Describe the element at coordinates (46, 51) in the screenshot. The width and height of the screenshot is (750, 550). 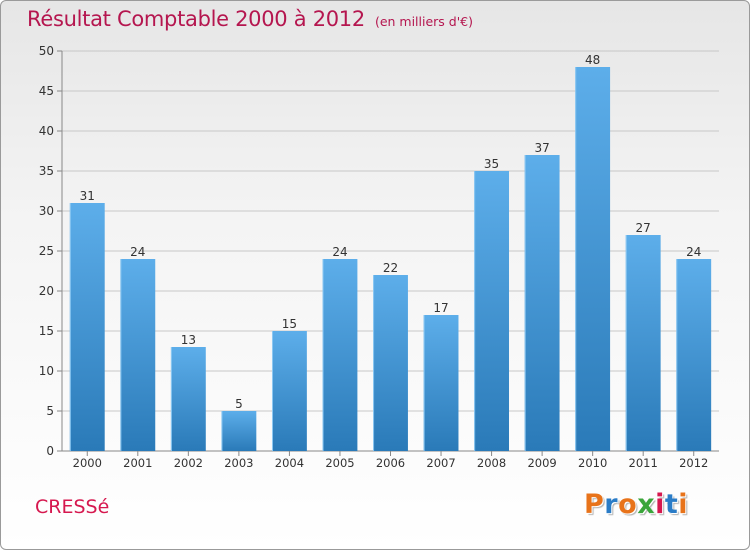
I see `y-tick-label: 50` at that location.